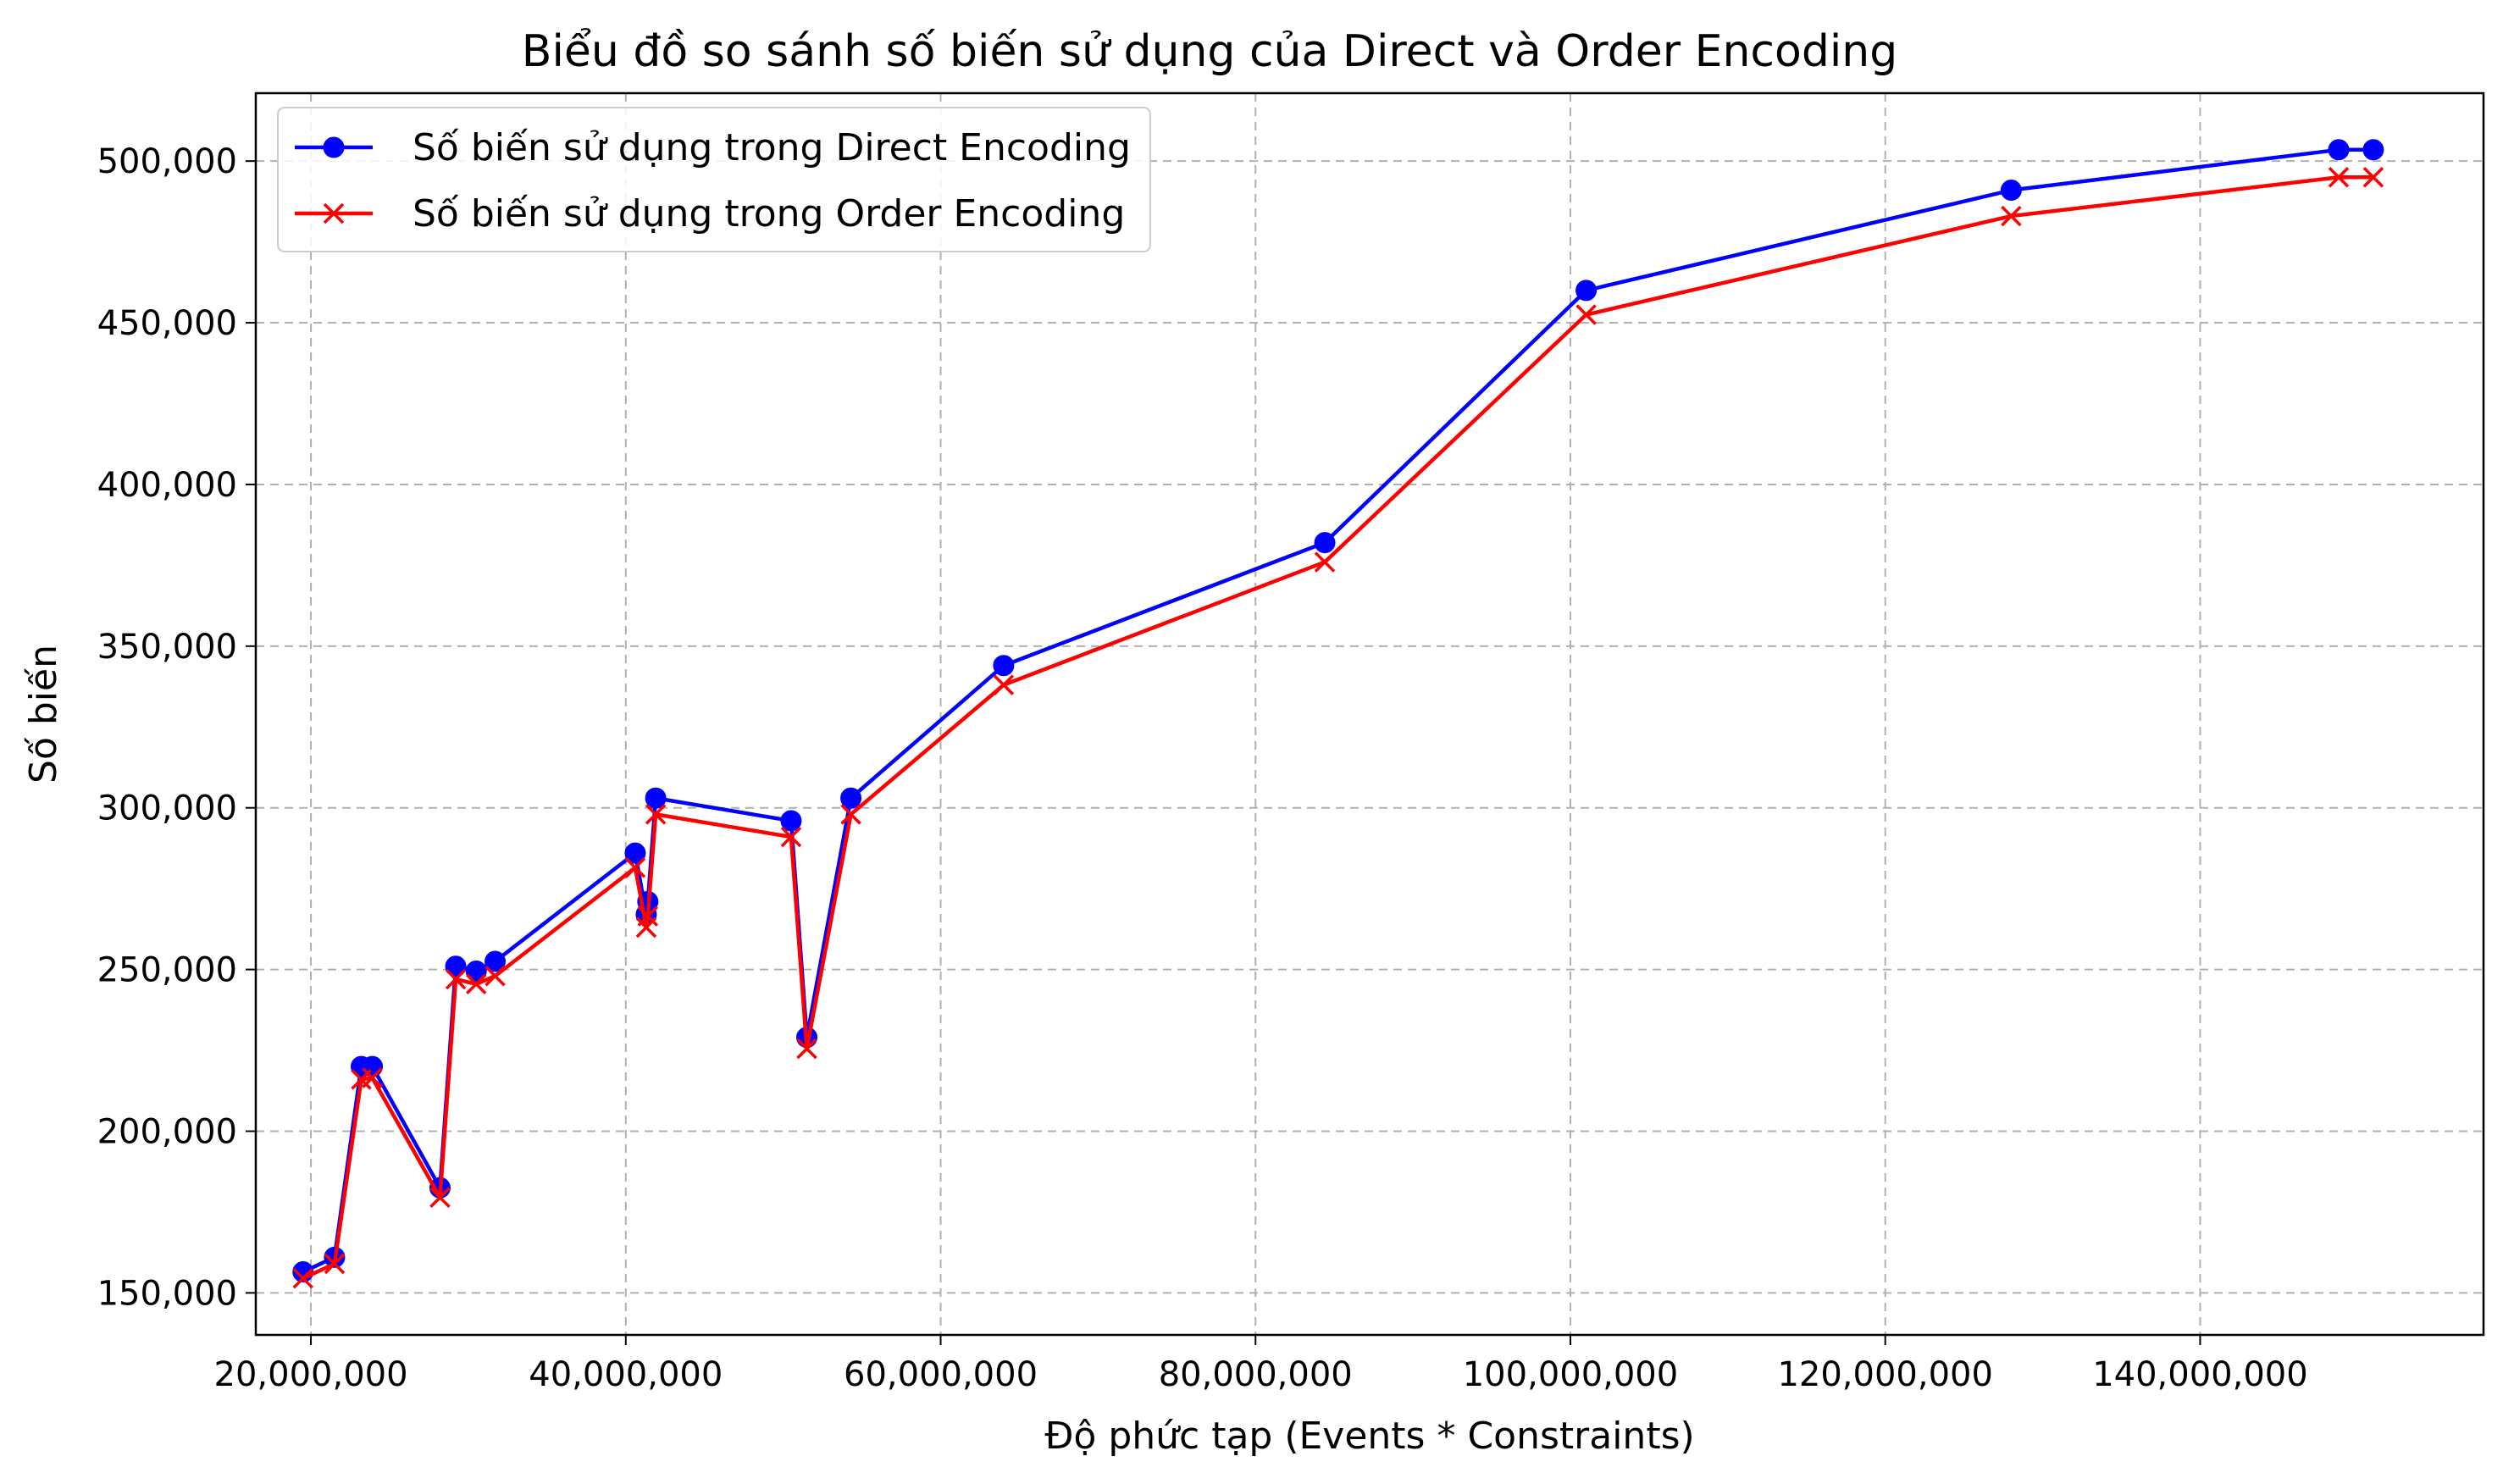 The height and width of the screenshot is (1484, 2503). Describe the element at coordinates (626, 1374) in the screenshot. I see `x-tick-label: 40,000,000` at that location.